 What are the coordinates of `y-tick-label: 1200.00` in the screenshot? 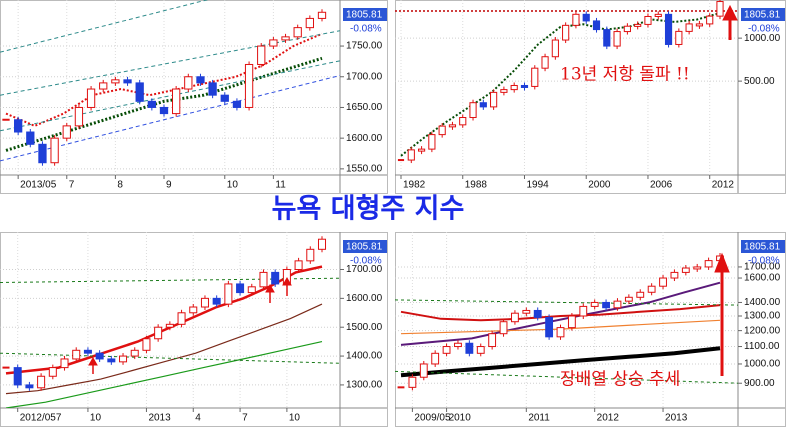 It's located at (762, 330).